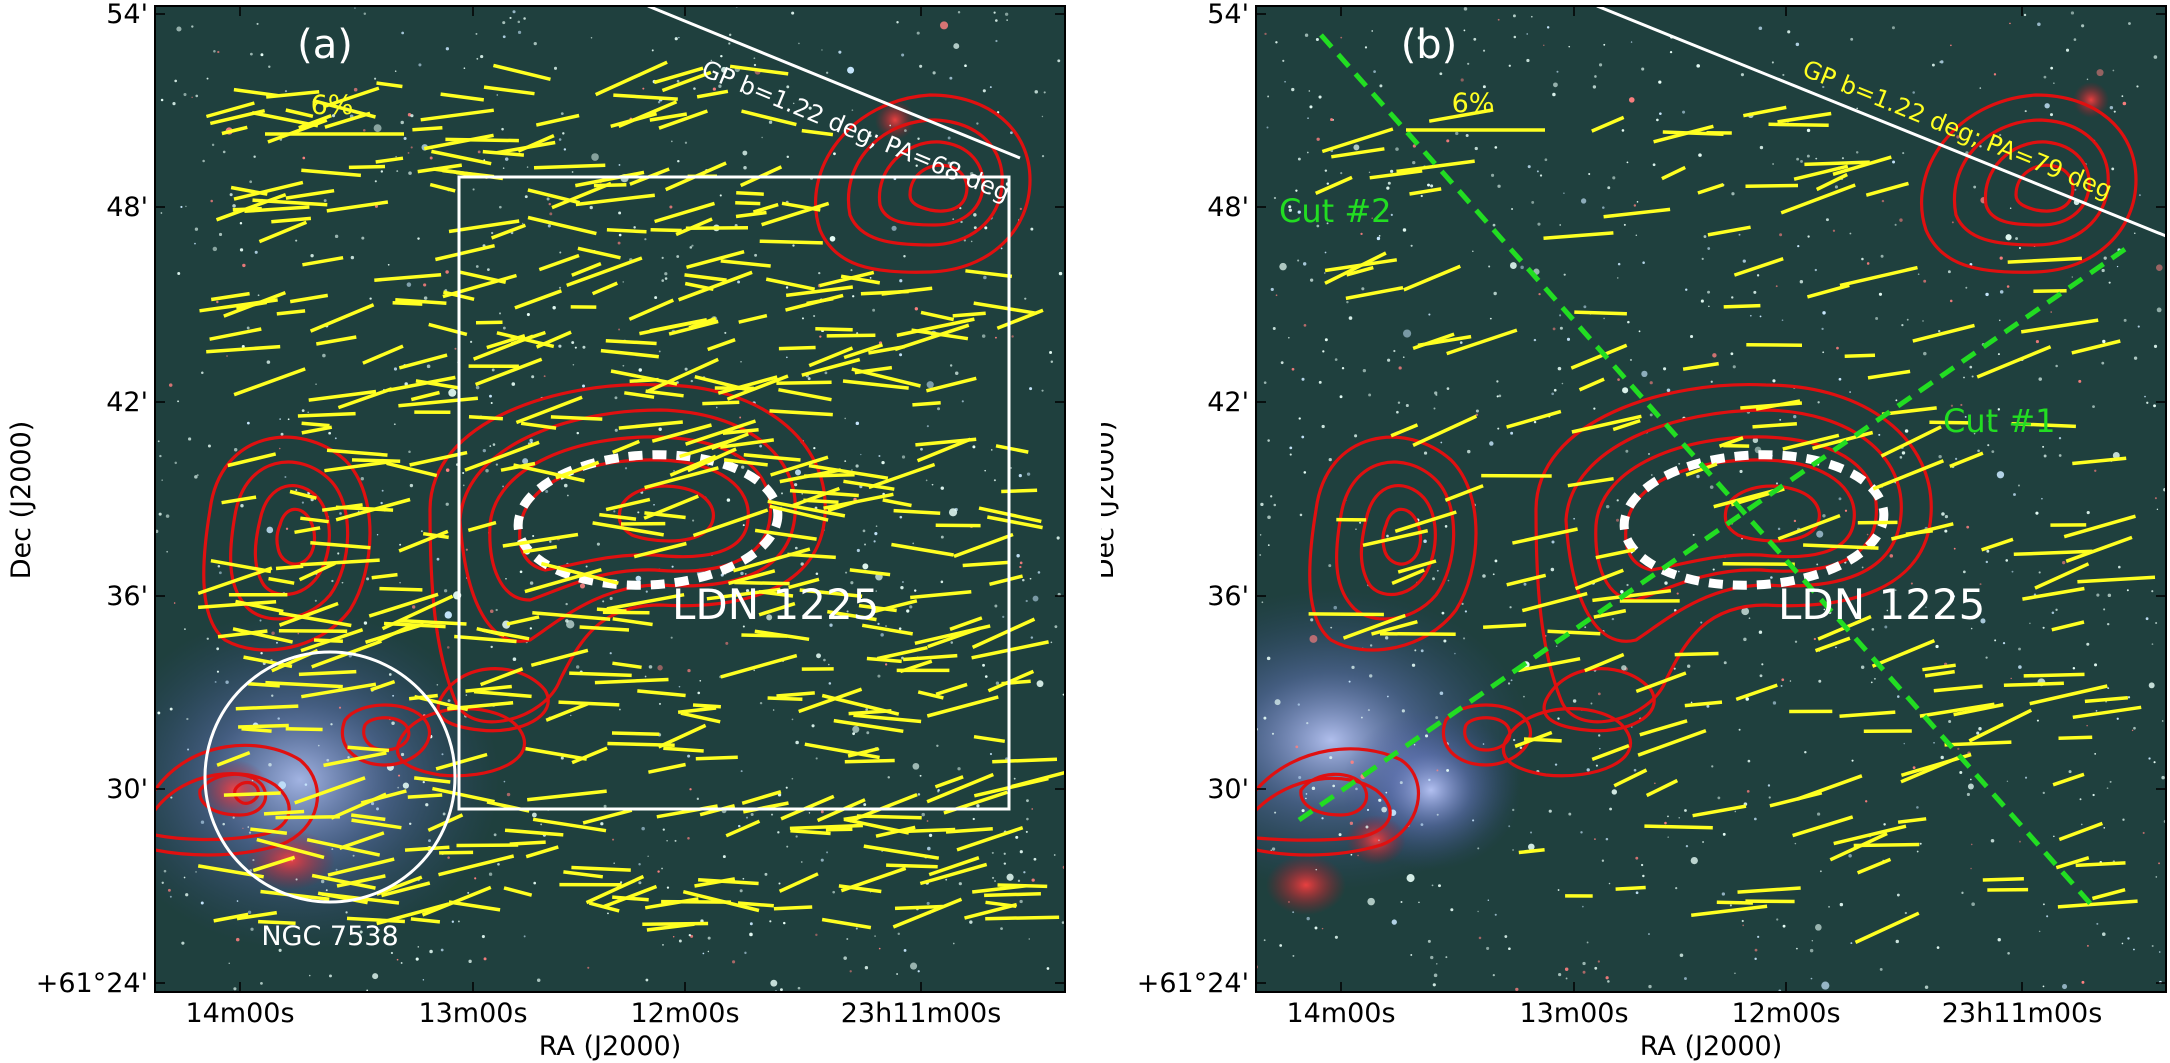  What do you see at coordinates (472, 1013) in the screenshot?
I see `ra-tick: 13m00s` at bounding box center [472, 1013].